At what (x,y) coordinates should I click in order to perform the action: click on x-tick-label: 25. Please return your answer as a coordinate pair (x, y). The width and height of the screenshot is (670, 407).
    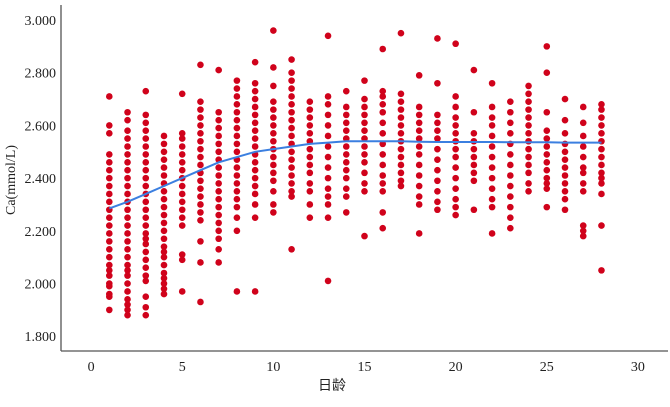
    Looking at the image, I should click on (547, 367).